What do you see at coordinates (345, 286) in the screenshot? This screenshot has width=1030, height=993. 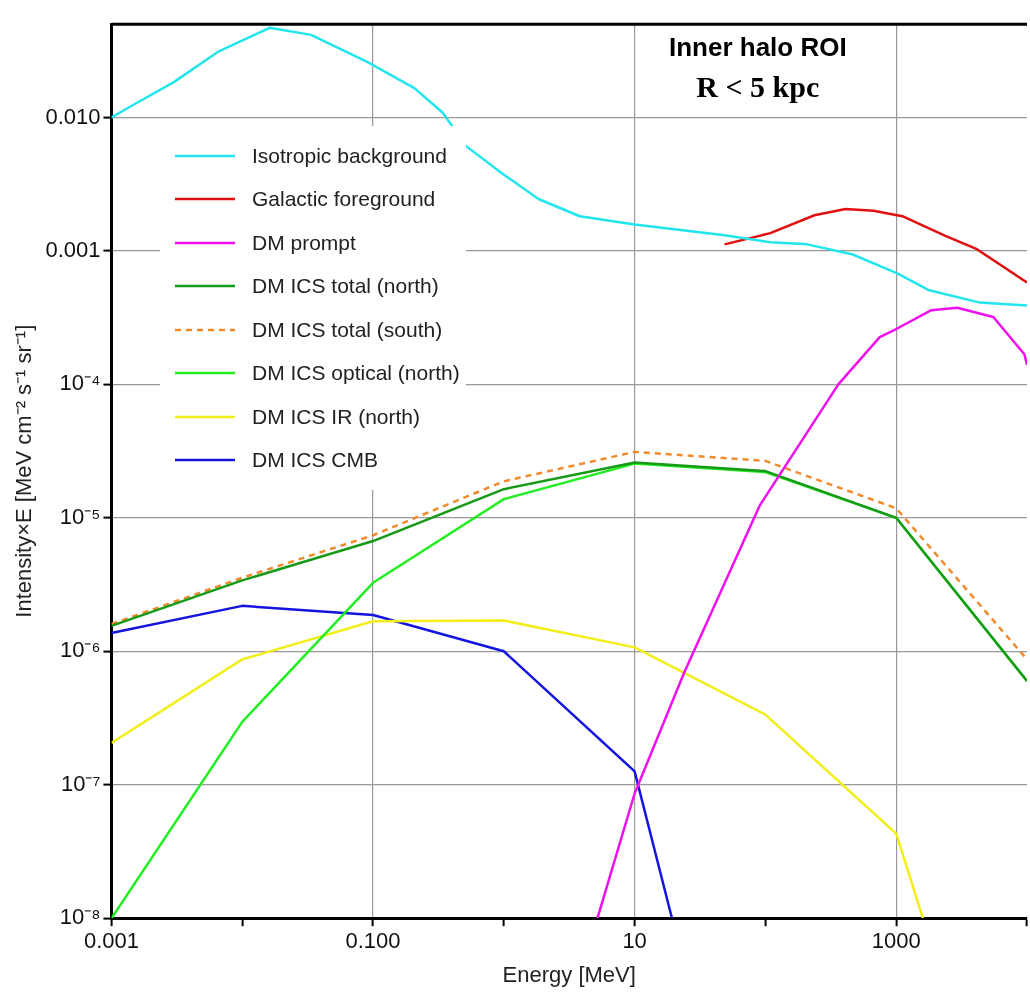 I see `legend-label: DM ICS total (north)` at bounding box center [345, 286].